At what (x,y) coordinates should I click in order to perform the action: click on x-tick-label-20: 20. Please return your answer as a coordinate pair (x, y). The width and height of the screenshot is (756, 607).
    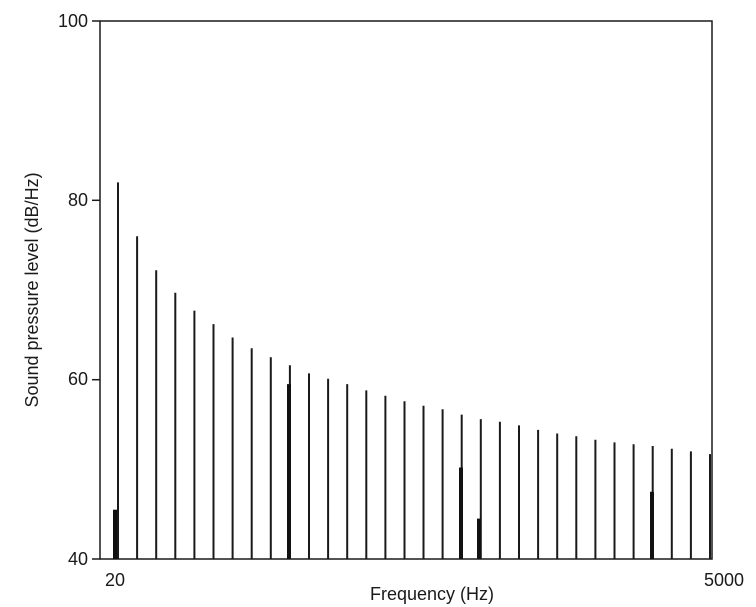
    Looking at the image, I should click on (115, 580).